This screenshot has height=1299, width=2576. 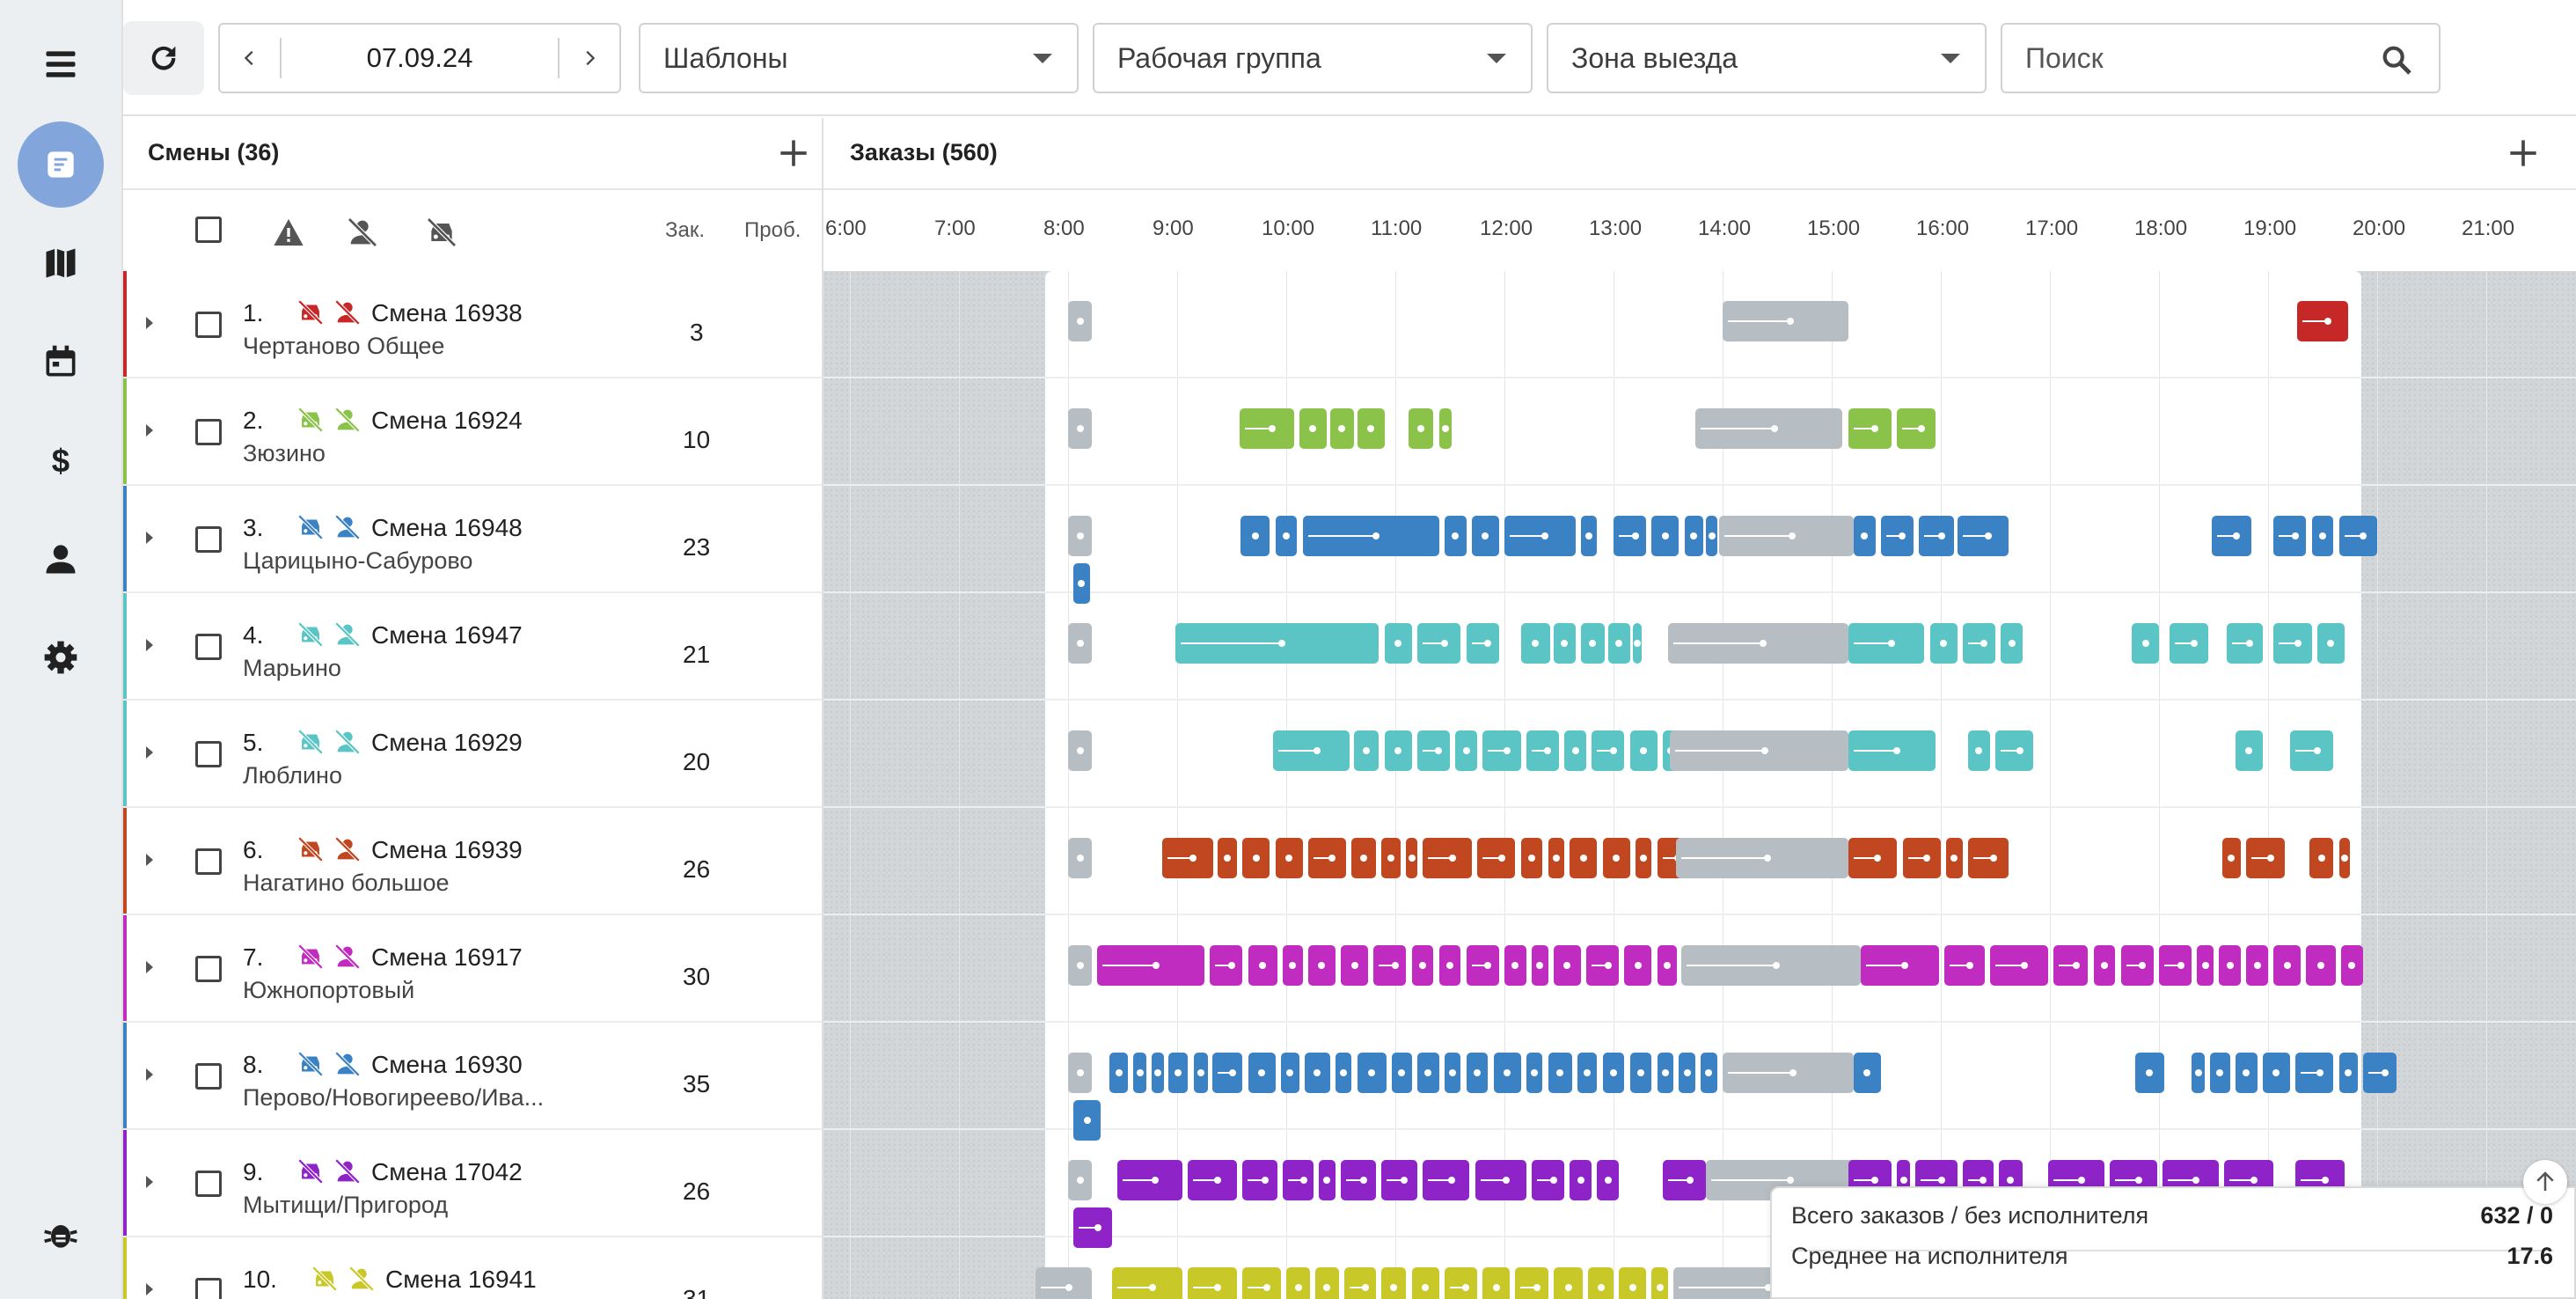 I want to click on shift-name: Смена 16930, so click(x=447, y=1064).